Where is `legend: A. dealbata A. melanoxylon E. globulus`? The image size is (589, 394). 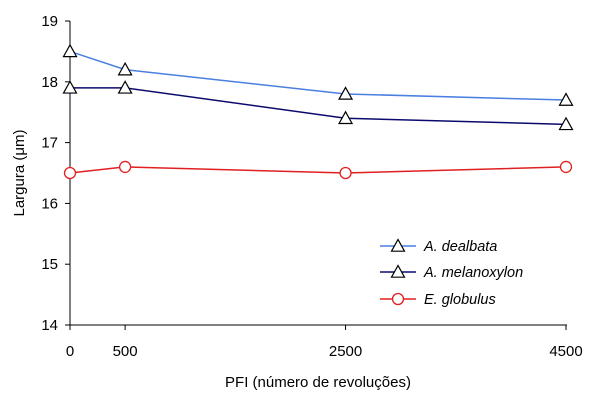
legend: A. dealbata A. melanoxylon E. globulus is located at coordinates (451, 273).